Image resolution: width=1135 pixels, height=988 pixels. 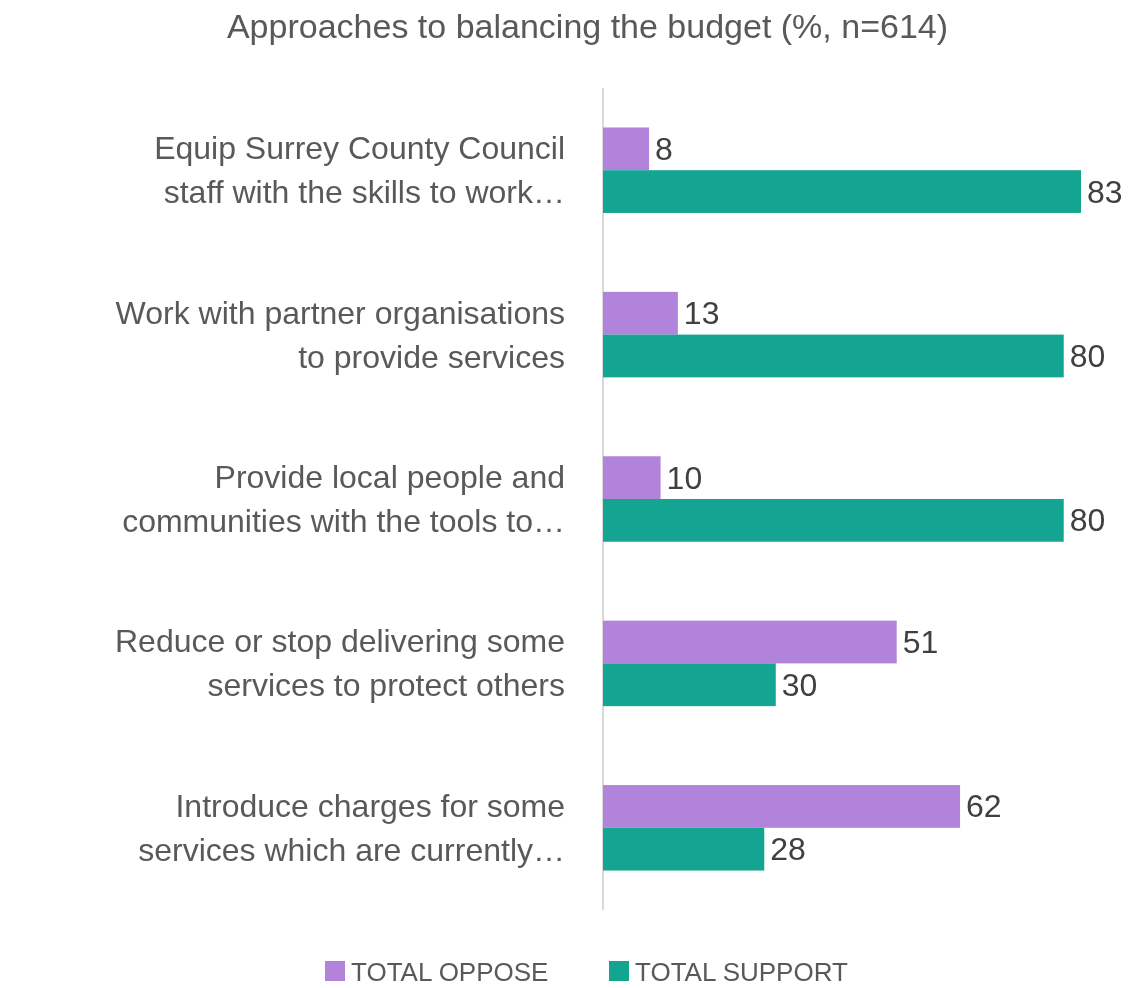 What do you see at coordinates (450, 972) in the screenshot?
I see `legend-label: TOTAL OPPOSE` at bounding box center [450, 972].